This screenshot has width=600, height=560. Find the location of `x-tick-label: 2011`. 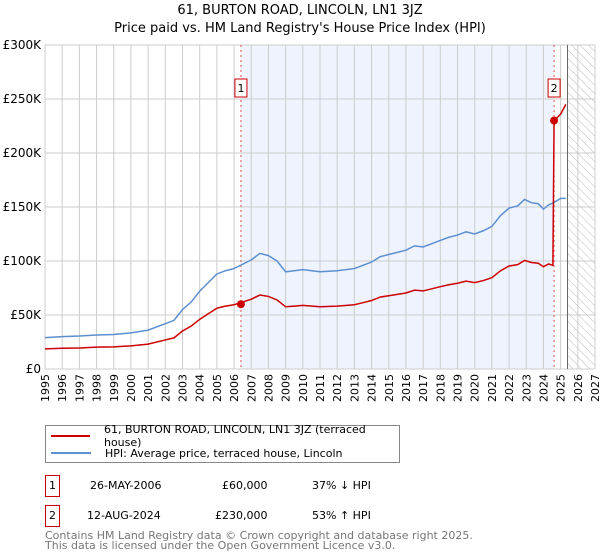

x-tick-label: 2011 is located at coordinates (320, 388).